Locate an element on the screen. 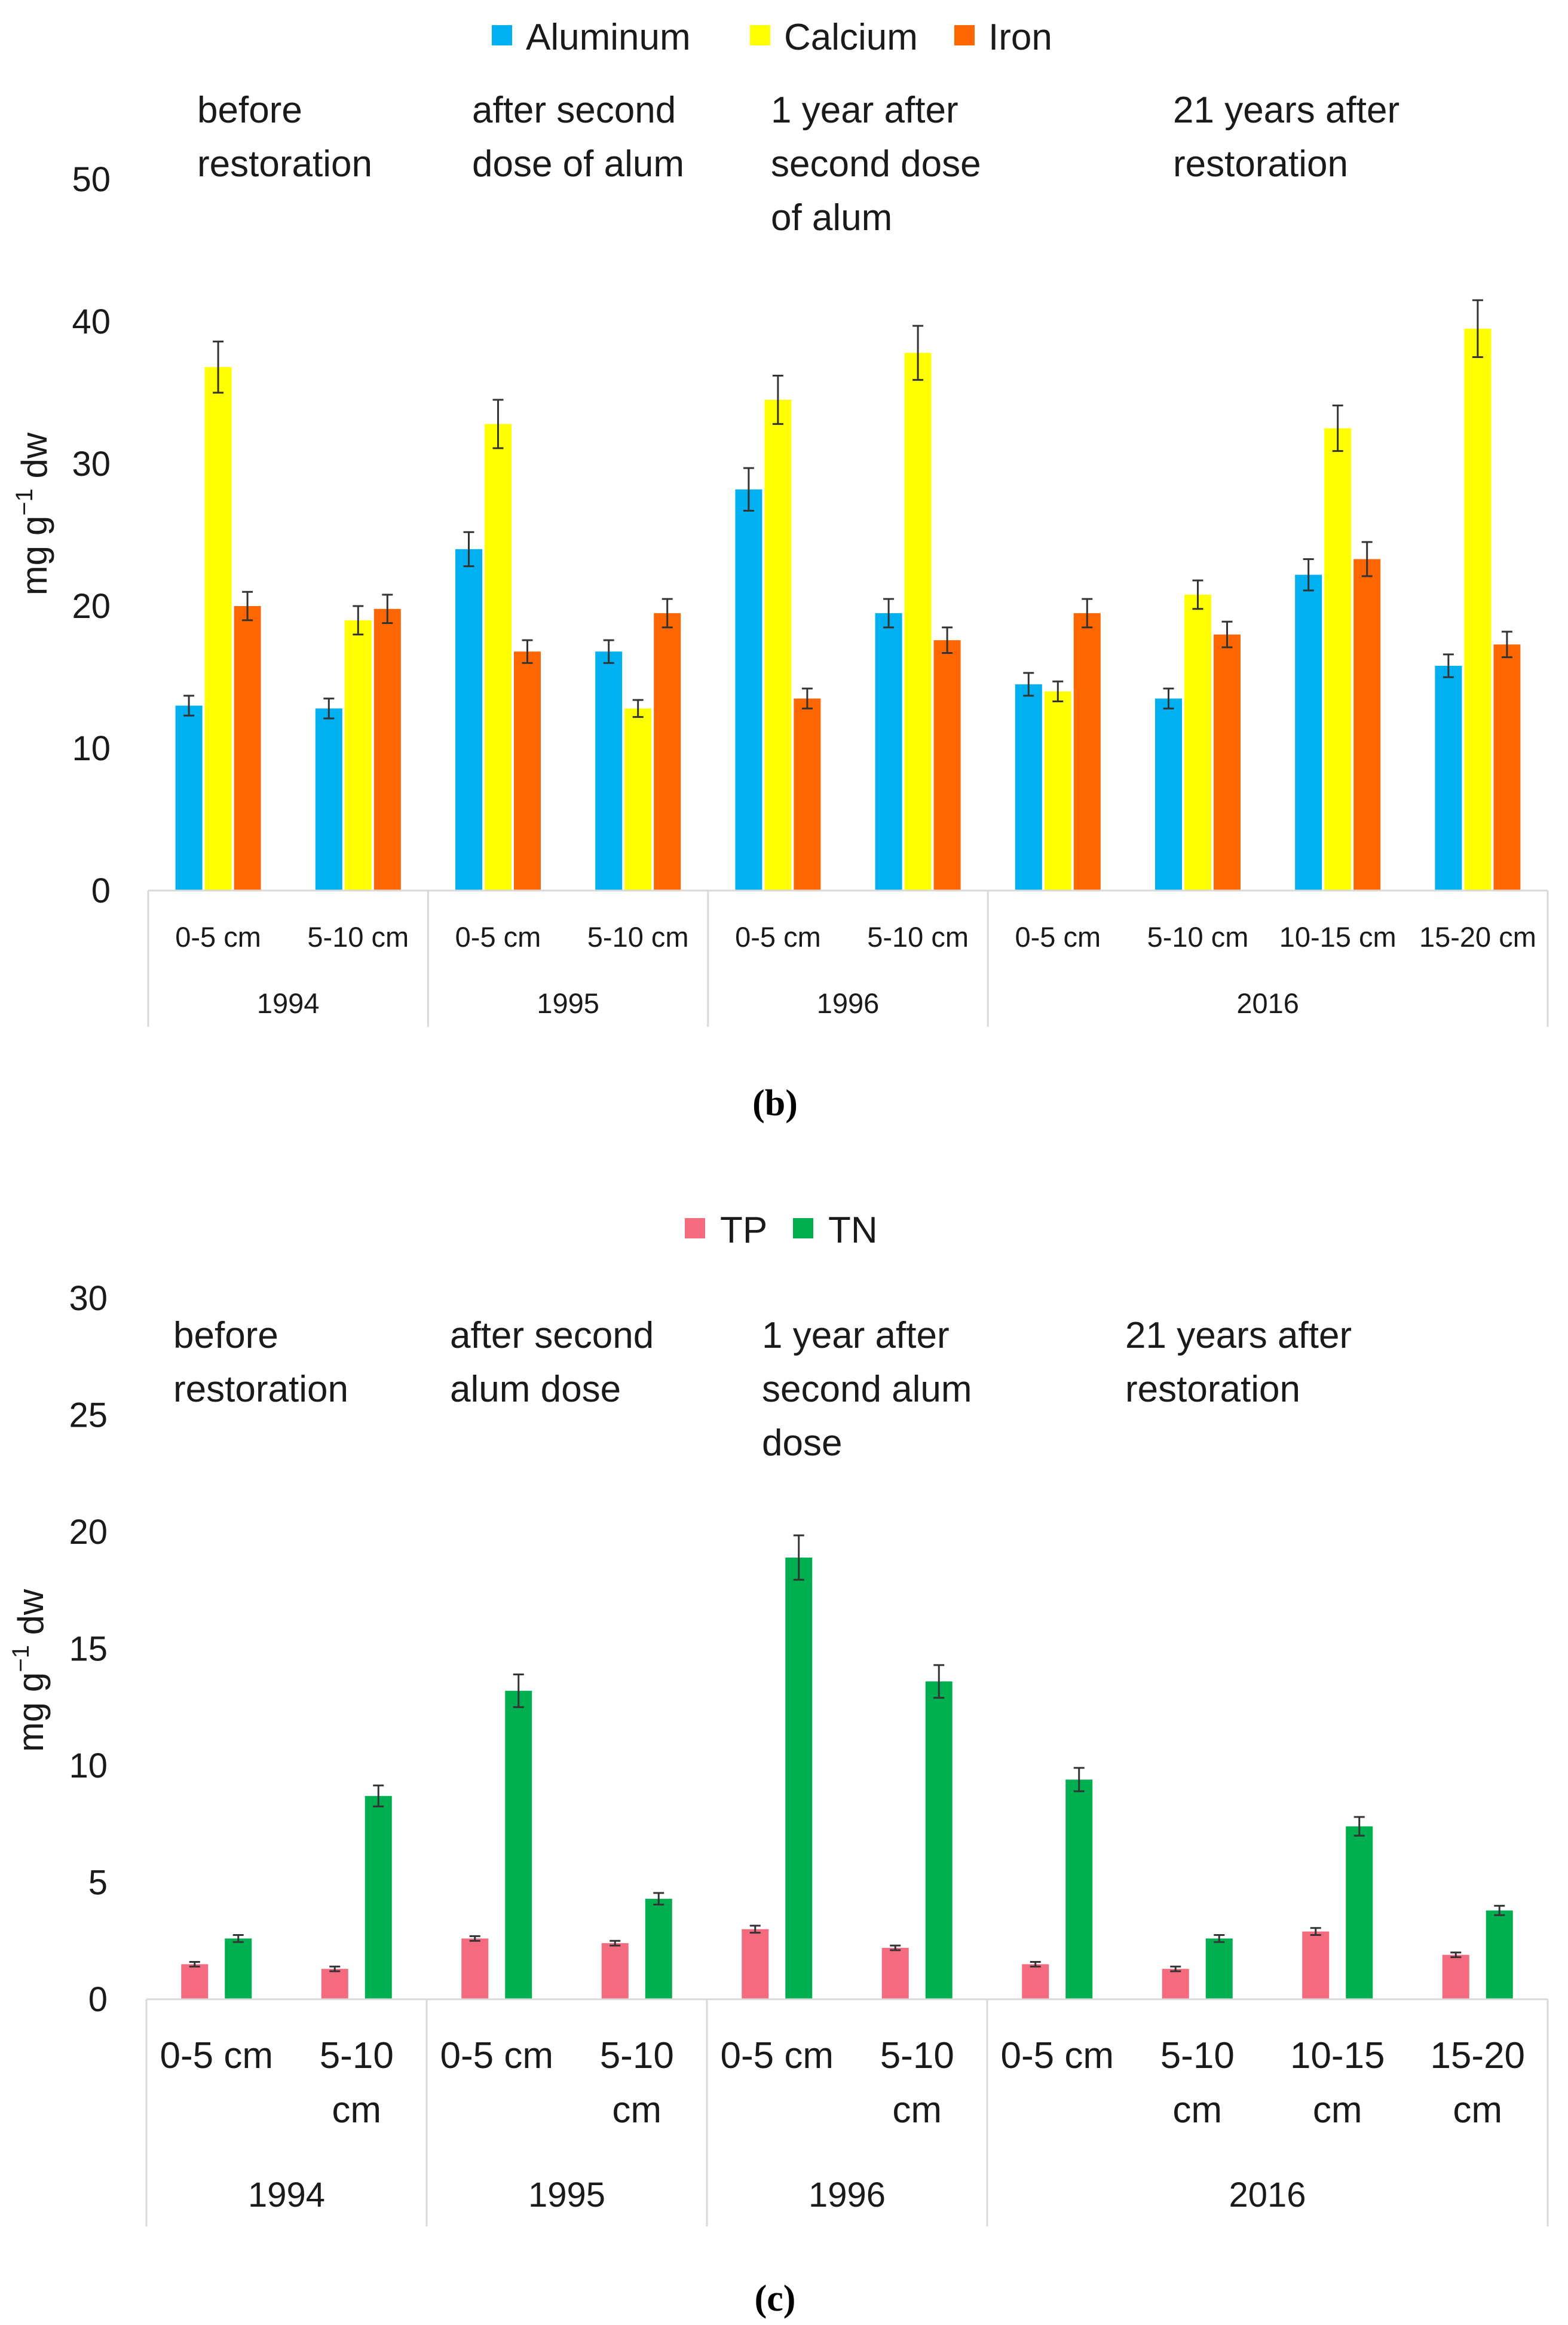 The image size is (1568, 2325). panel-c-label: (c) is located at coordinates (775, 2298).